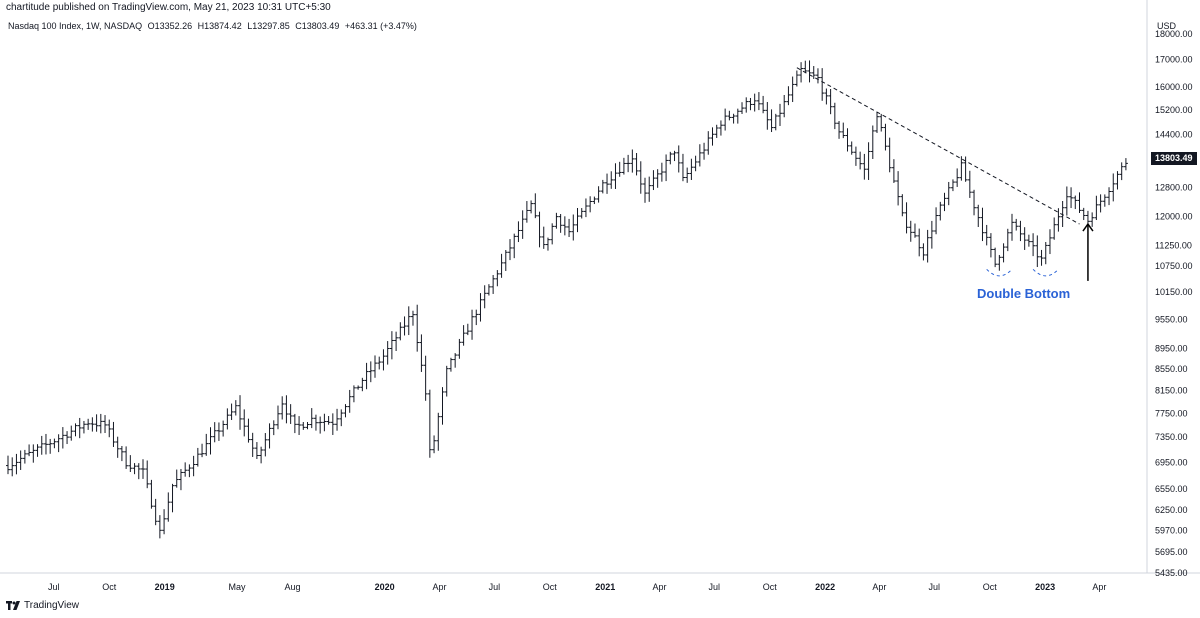 The height and width of the screenshot is (618, 1200). Describe the element at coordinates (165, 587) in the screenshot. I see `x-tick-label: 2019` at that location.